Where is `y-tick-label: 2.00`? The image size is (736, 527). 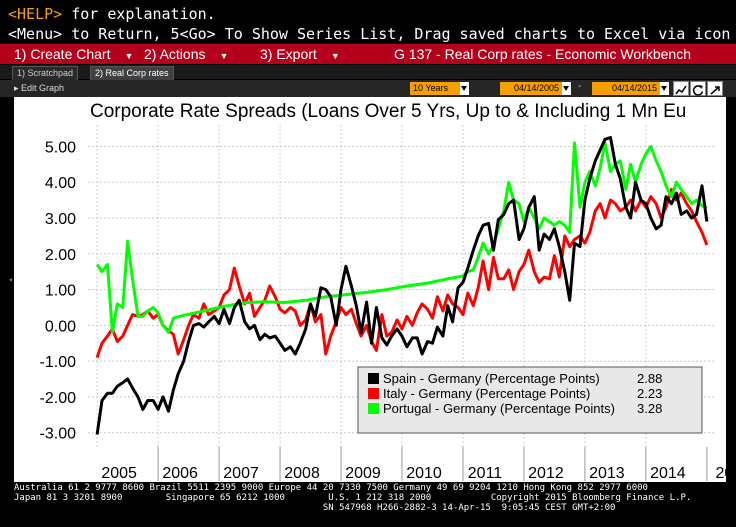
y-tick-label: 2.00 is located at coordinates (60, 255).